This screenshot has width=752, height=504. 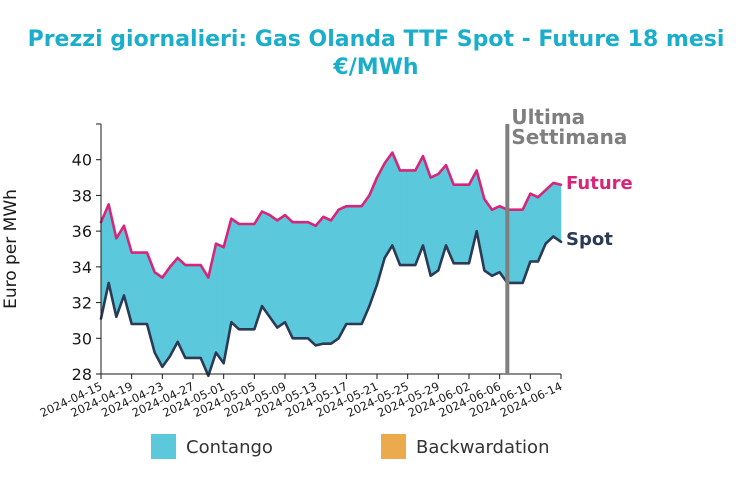 What do you see at coordinates (376, 67) in the screenshot?
I see `chart-title-line2: €/MWh` at bounding box center [376, 67].